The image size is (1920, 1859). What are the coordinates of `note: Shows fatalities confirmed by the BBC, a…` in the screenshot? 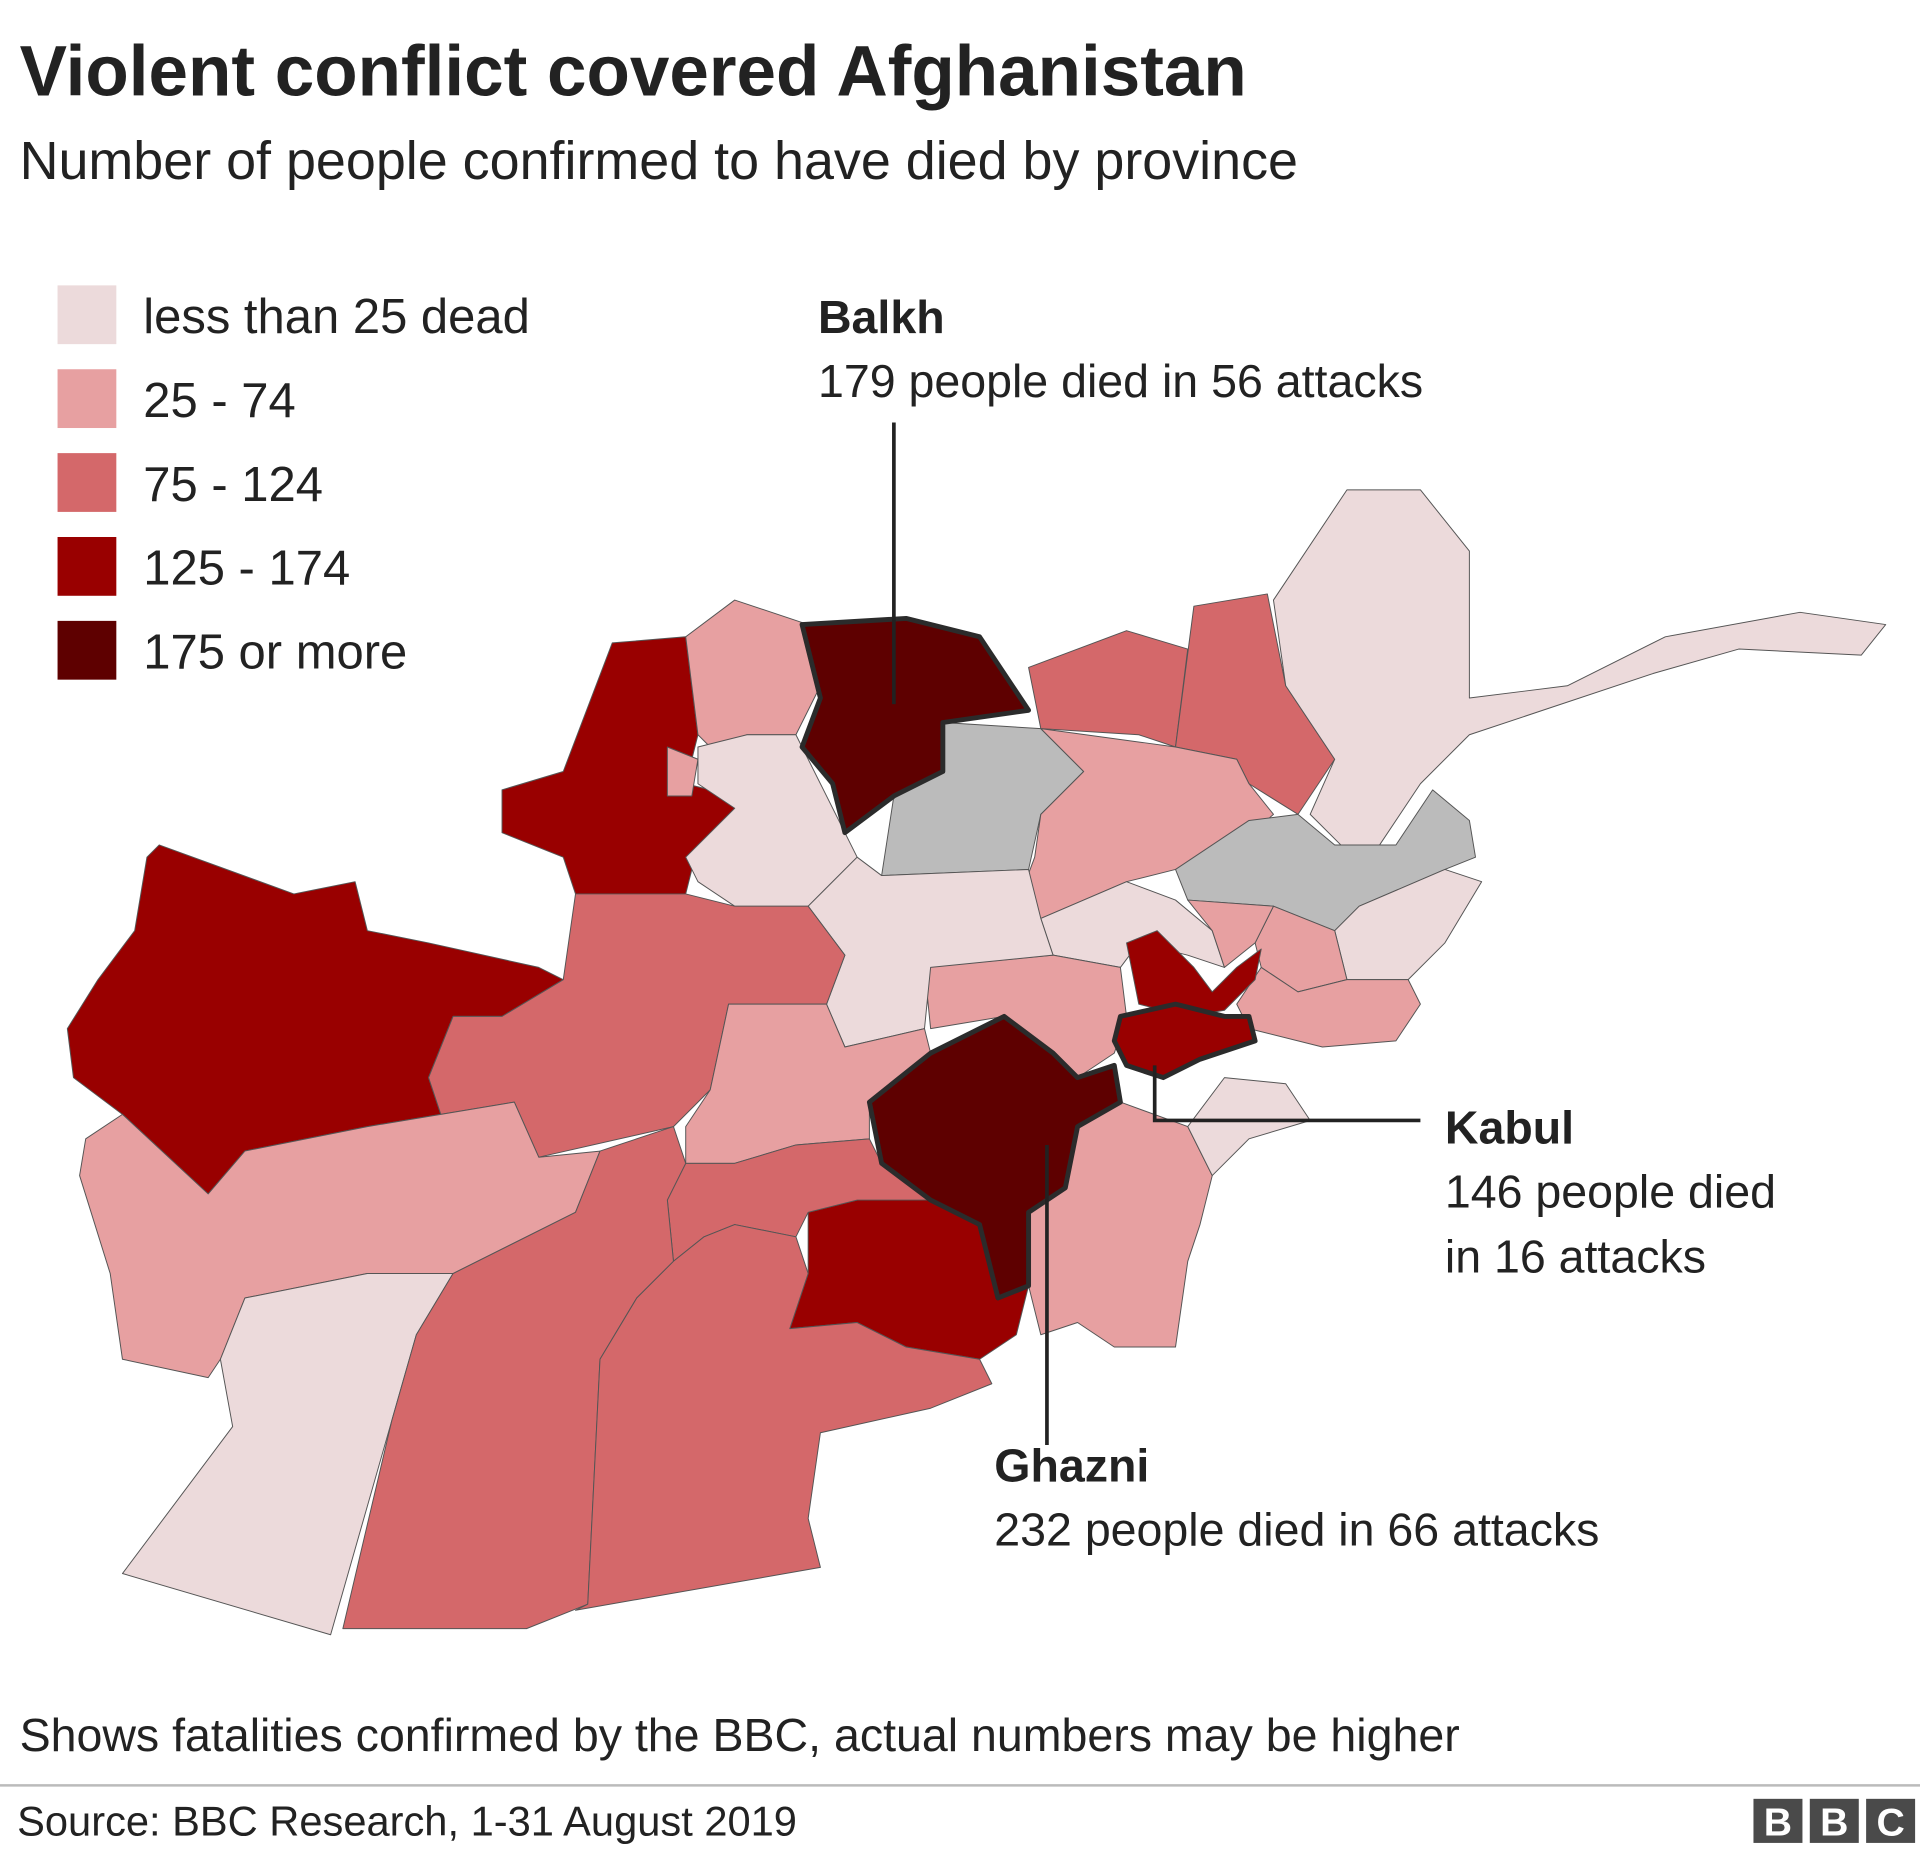 It's located at (740, 1735).